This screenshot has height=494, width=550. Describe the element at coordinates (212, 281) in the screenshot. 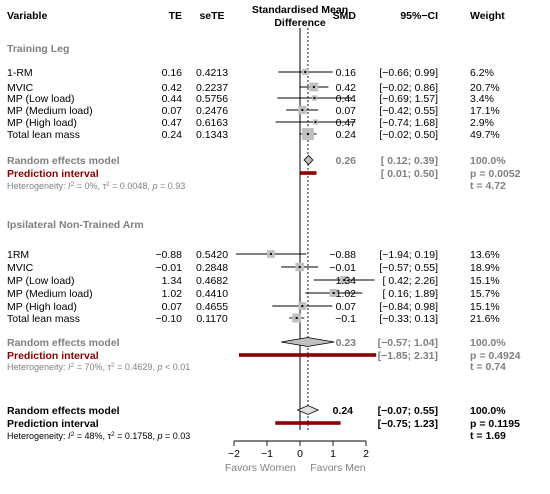

I see `study-sete: 0.4682` at that location.